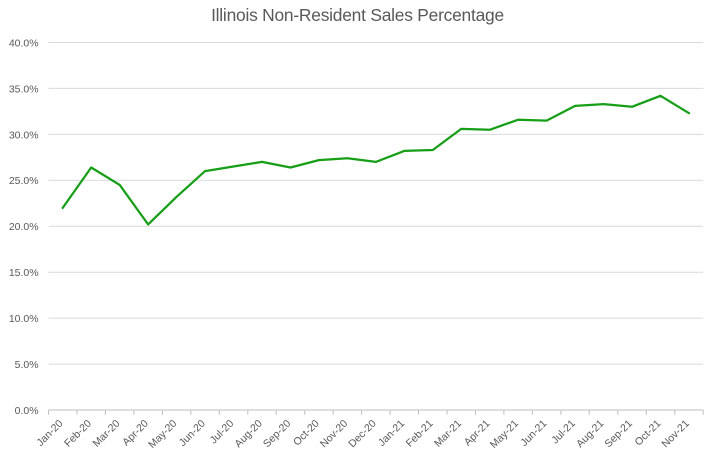 The image size is (709, 460). I want to click on svg-text: 0.0%, so click(27, 411).